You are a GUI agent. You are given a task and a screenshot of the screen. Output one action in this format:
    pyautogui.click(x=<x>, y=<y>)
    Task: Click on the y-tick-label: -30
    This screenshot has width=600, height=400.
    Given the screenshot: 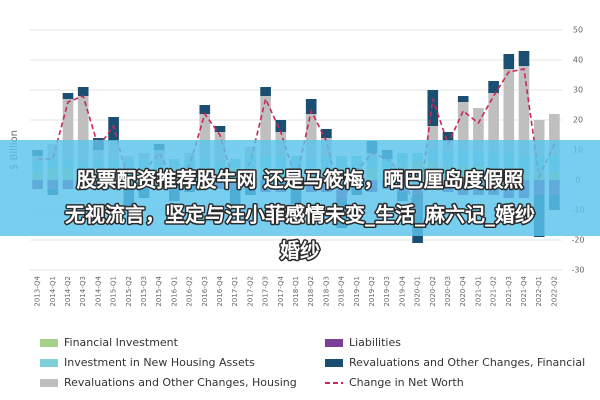 What is the action you would take?
    pyautogui.click(x=577, y=270)
    